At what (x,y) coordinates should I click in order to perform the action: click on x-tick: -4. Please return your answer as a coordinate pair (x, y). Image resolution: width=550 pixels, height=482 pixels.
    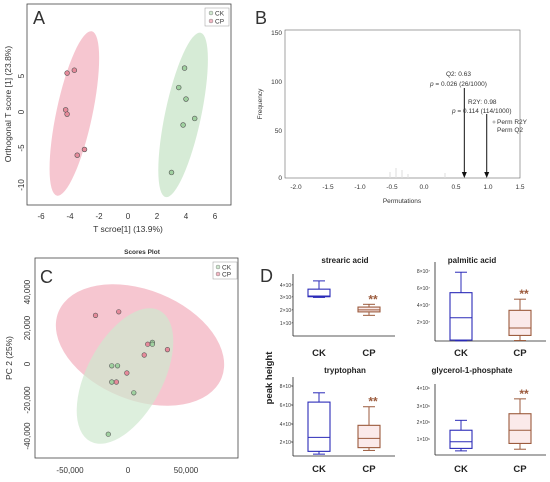
    Looking at the image, I should click on (70, 216).